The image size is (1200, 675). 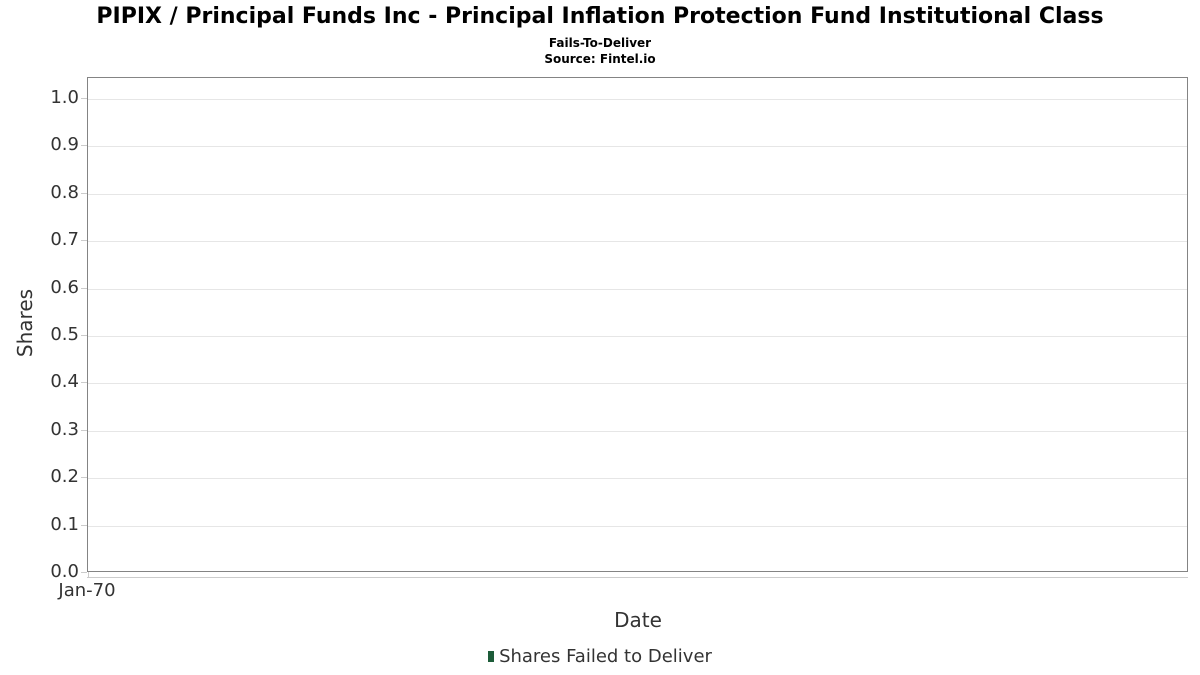 What do you see at coordinates (64, 192) in the screenshot?
I see `y-tick-label: 0.8` at bounding box center [64, 192].